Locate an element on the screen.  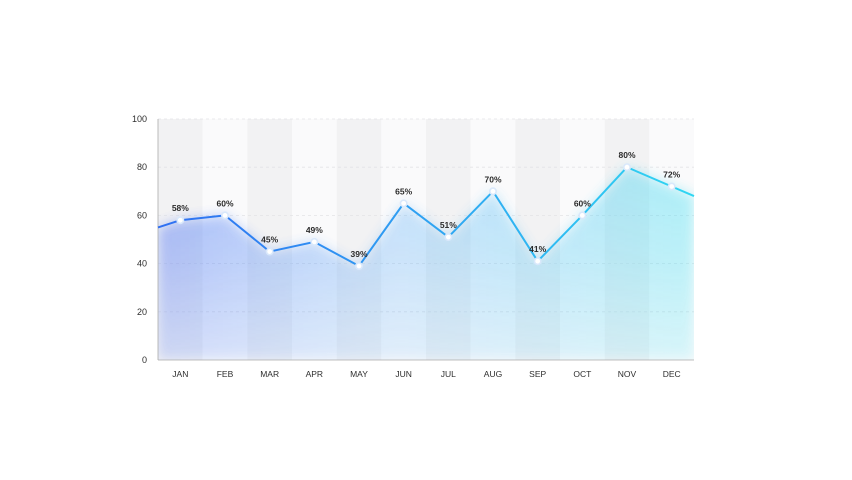
data-label-jan: 58% is located at coordinates (180, 208).